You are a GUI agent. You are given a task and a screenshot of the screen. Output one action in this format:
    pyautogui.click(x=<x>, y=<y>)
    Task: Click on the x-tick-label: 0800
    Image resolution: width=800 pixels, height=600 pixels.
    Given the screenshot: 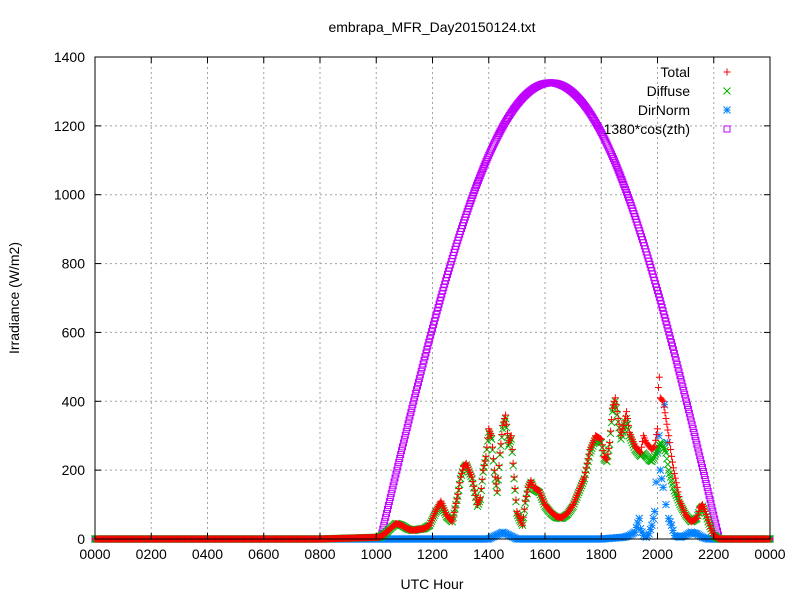 What is the action you would take?
    pyautogui.click(x=319, y=554)
    